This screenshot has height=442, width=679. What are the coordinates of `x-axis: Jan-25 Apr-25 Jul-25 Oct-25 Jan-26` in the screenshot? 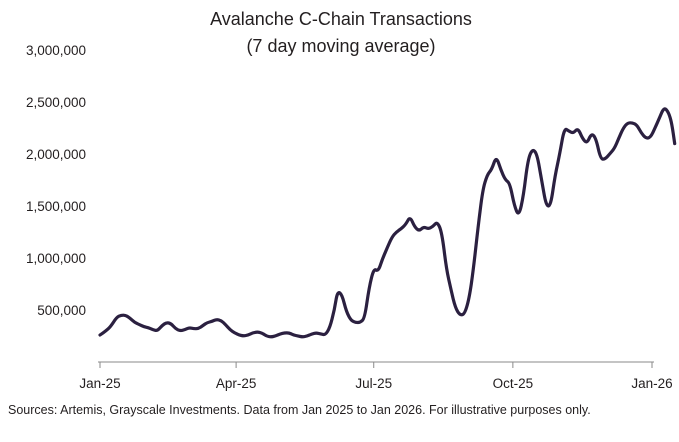 It's located at (376, 376).